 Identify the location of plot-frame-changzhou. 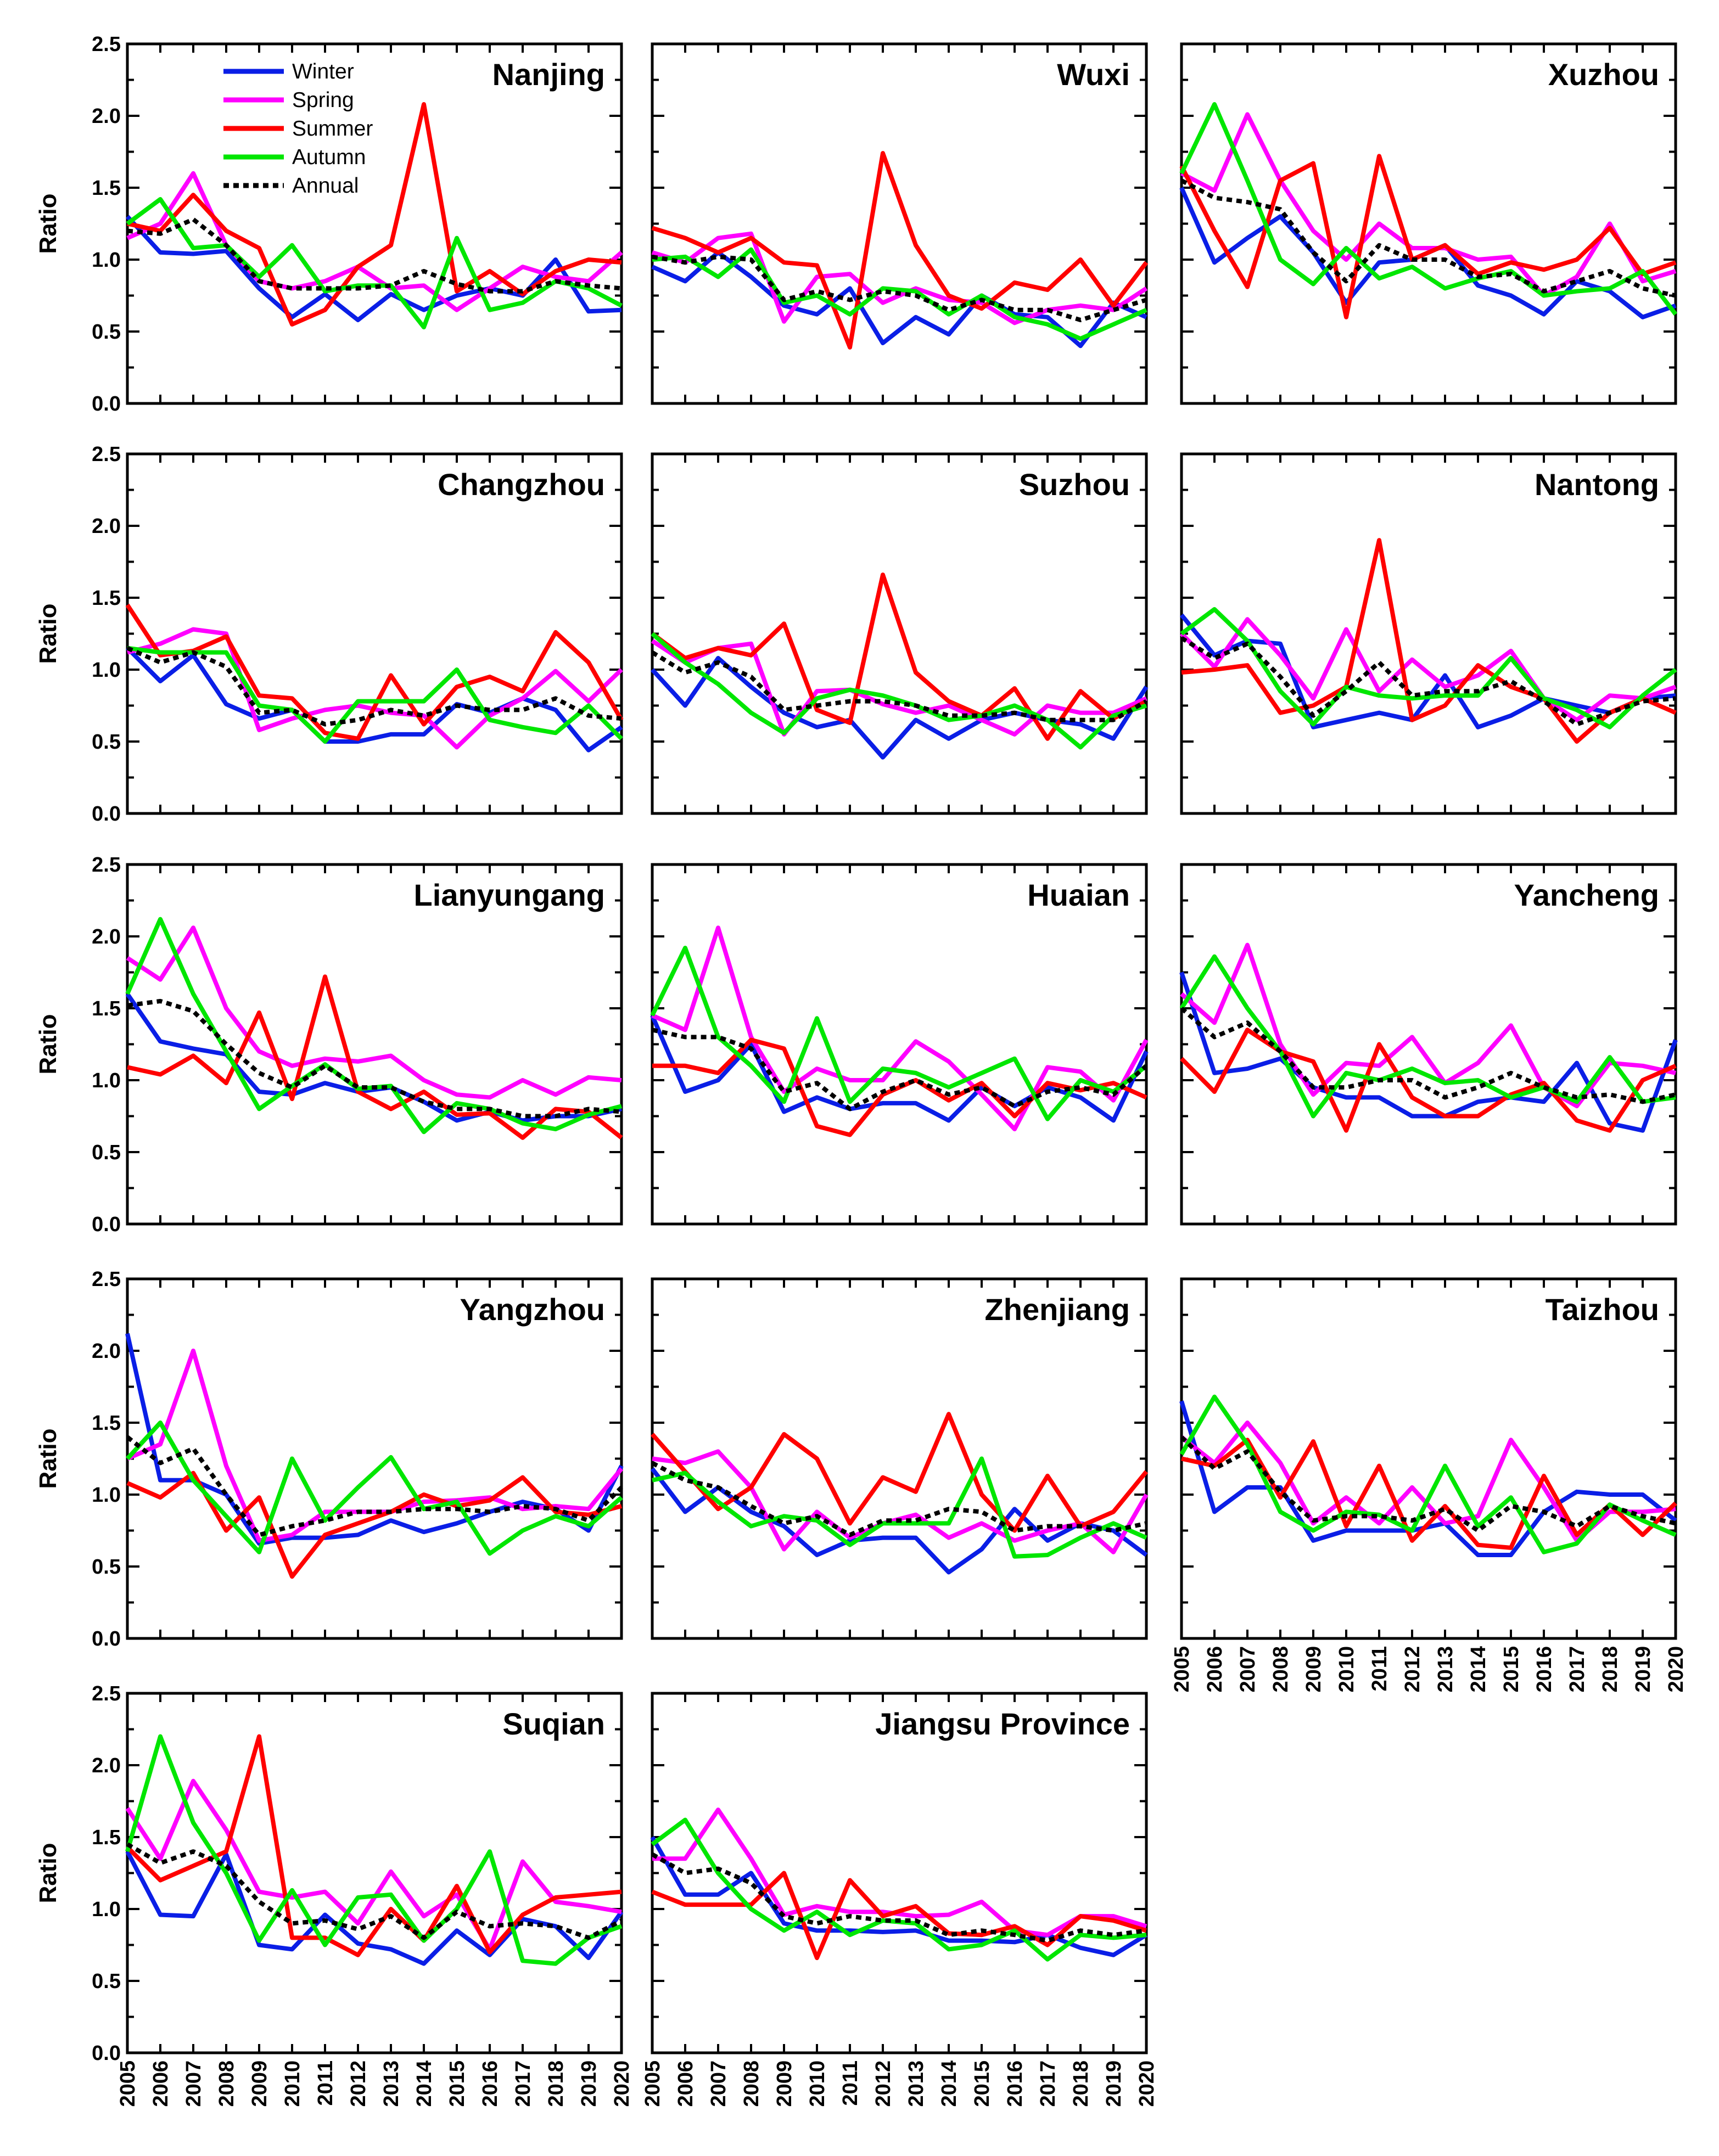
(375, 634).